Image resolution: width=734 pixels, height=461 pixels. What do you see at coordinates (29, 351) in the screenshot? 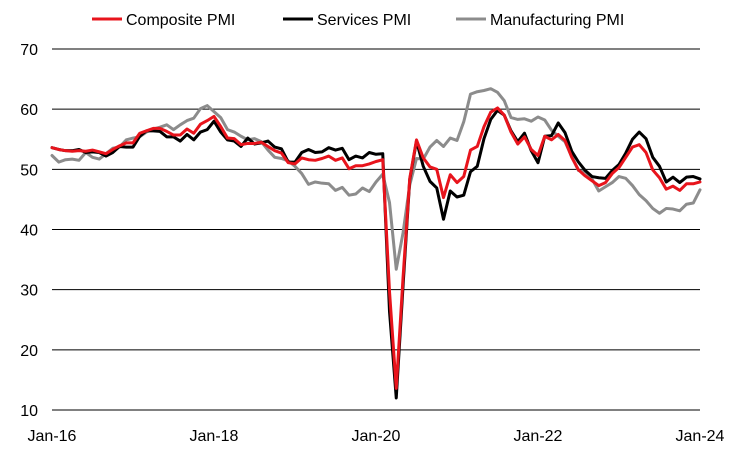
I see `y-tick-label: 20` at bounding box center [29, 351].